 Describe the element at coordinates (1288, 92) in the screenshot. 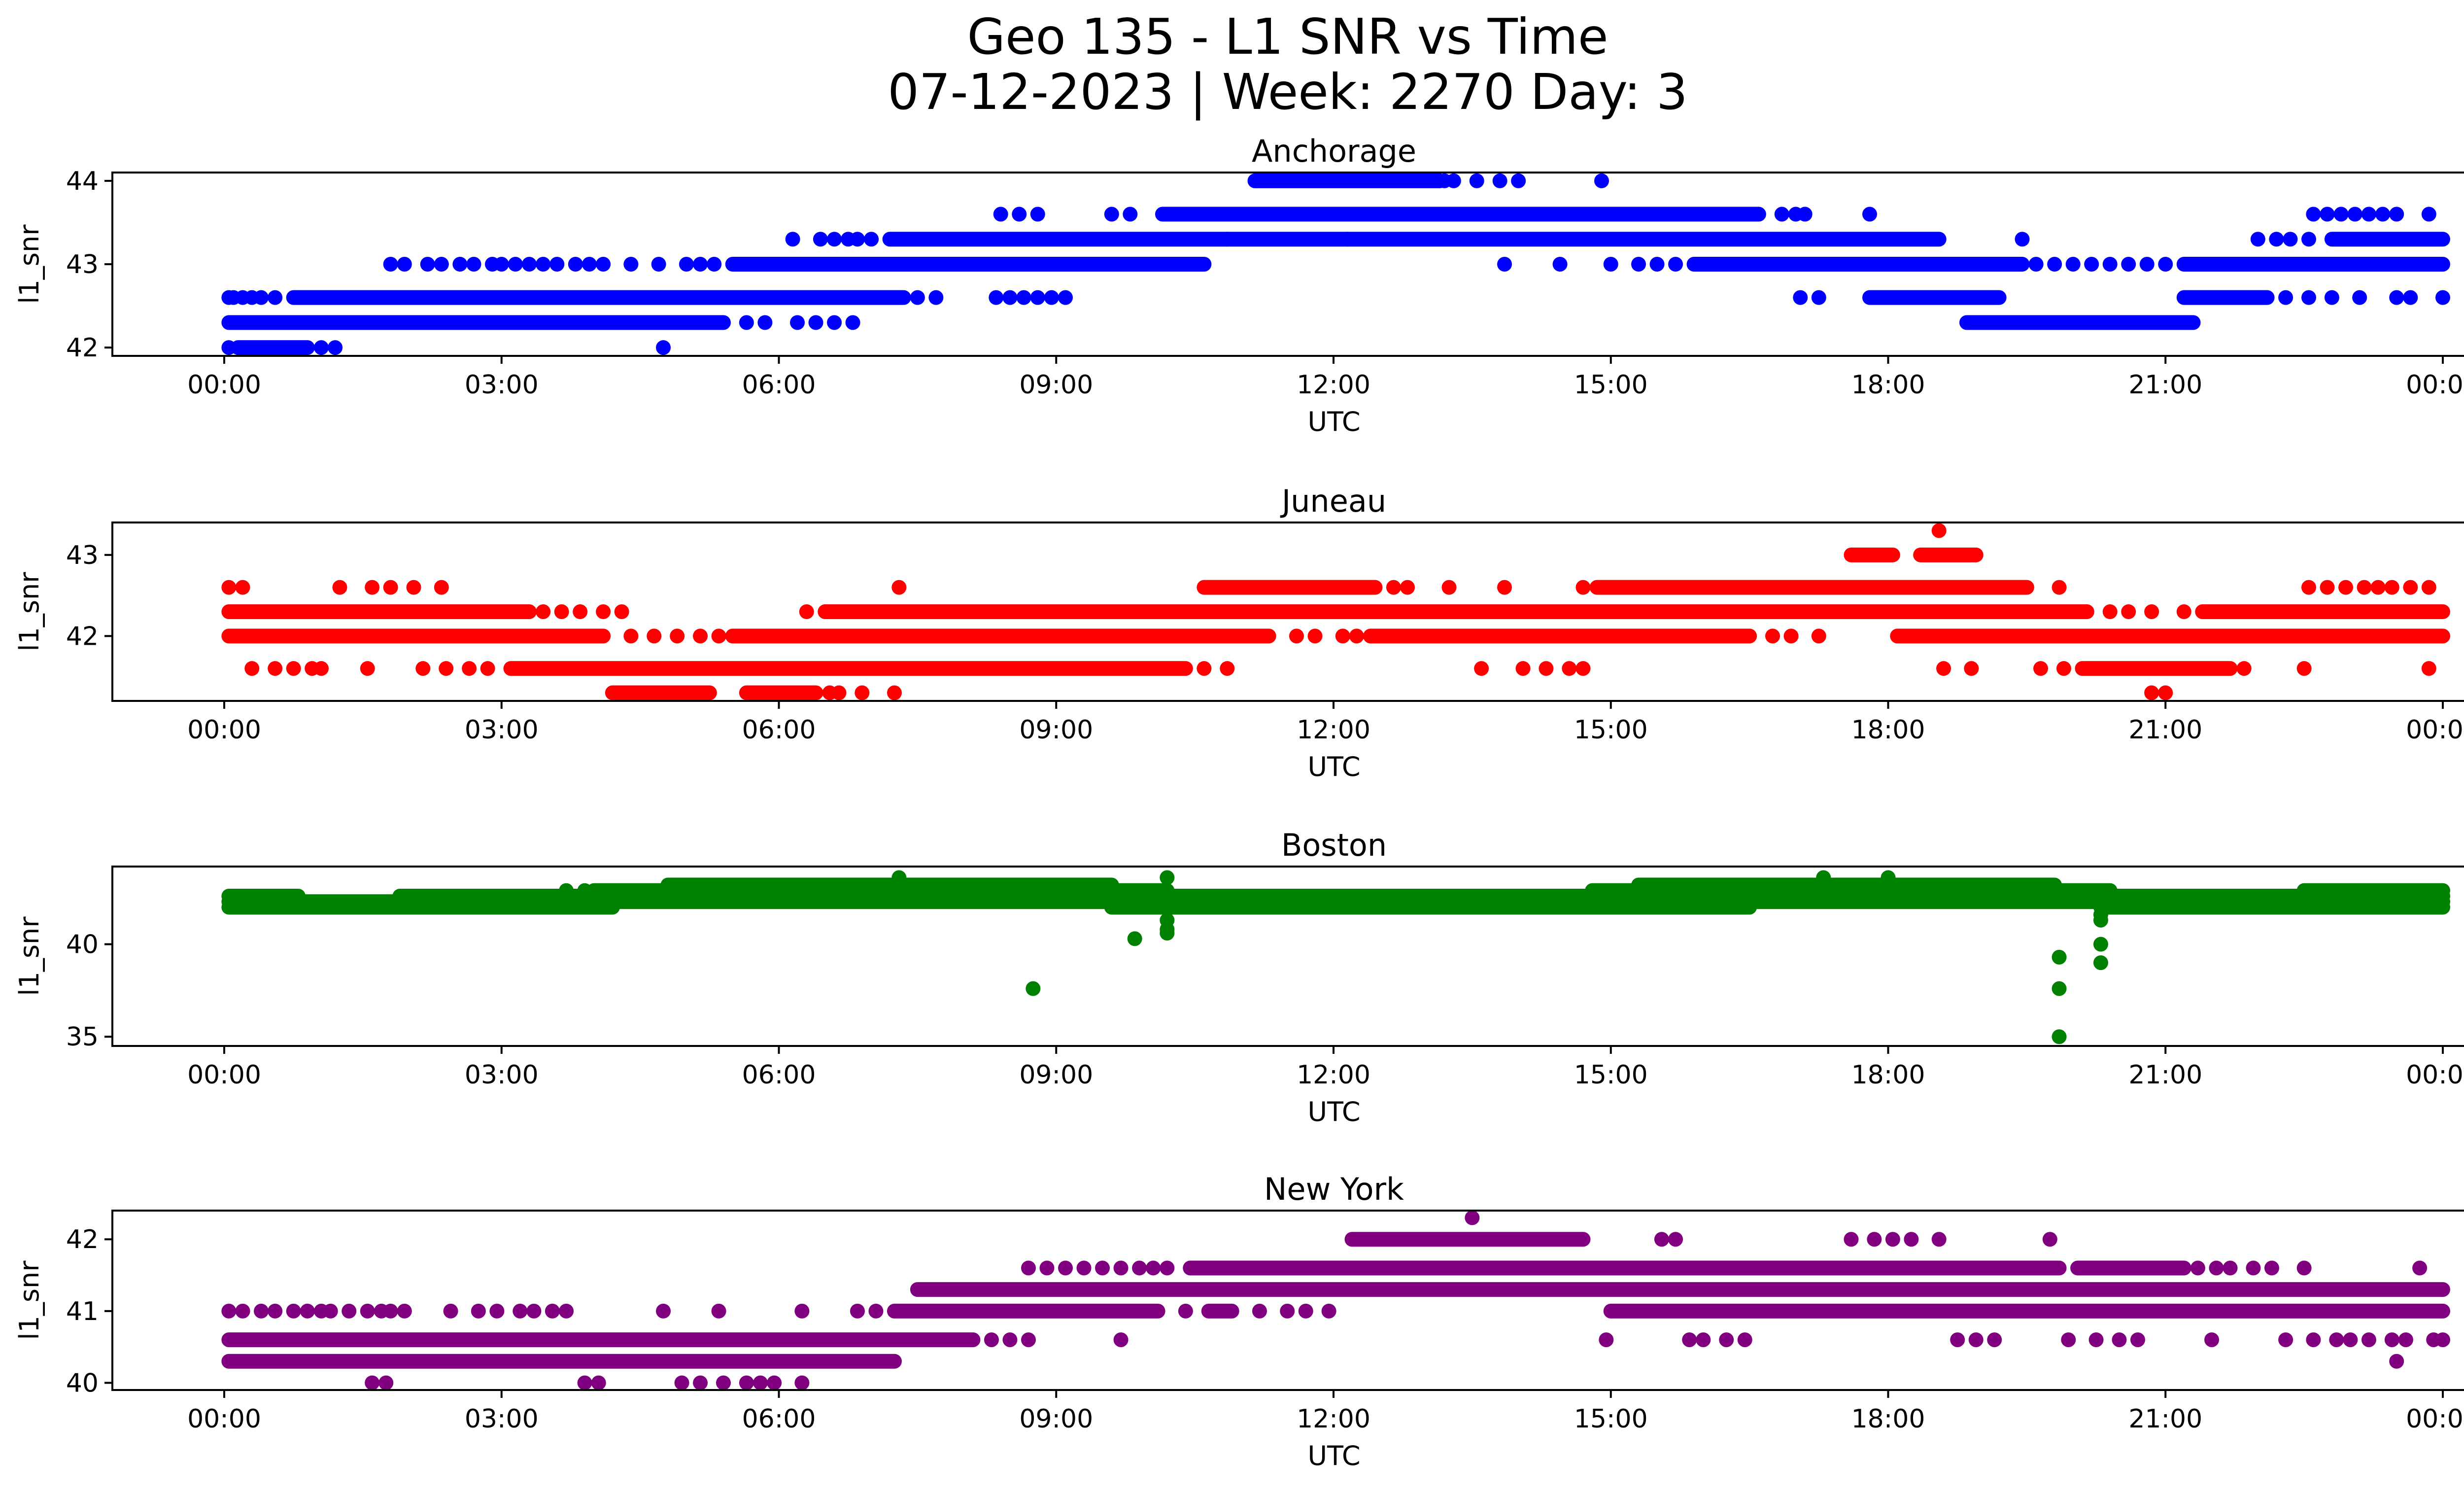

I see `figure-subtitle: 07-12-2023 | Week: 2270 Day: 3` at that location.